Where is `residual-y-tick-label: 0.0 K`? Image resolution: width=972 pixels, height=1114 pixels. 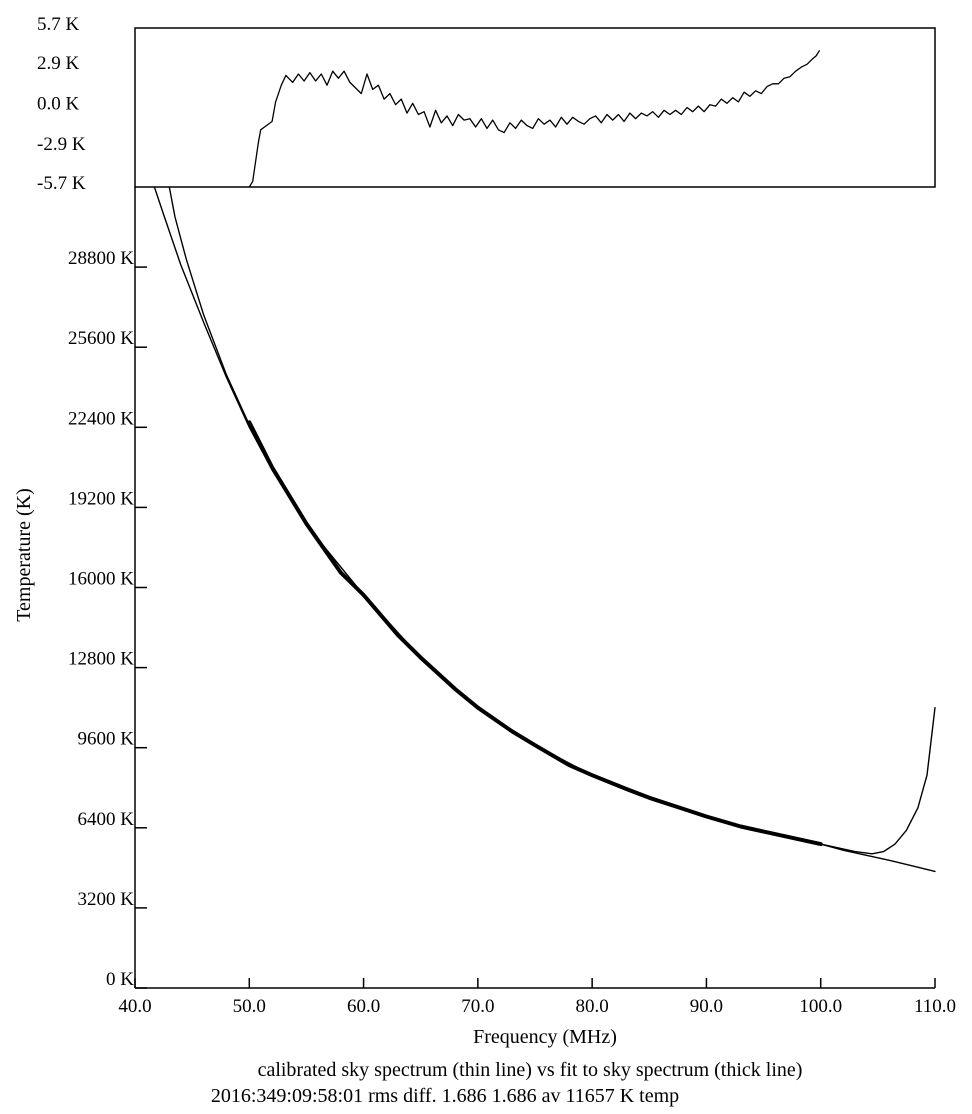
residual-y-tick-label: 0.0 K is located at coordinates (58, 104).